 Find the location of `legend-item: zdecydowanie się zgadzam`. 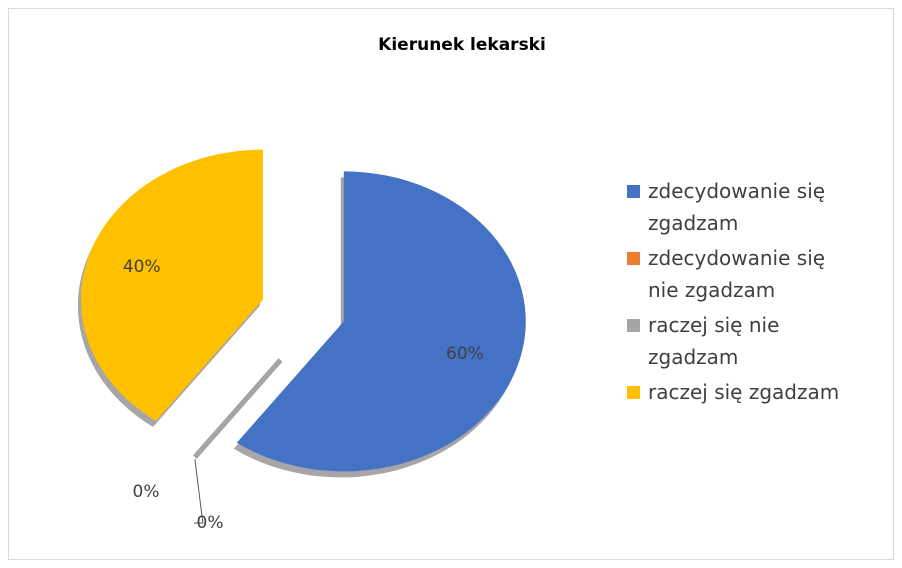

legend-item: zdecydowanie się zgadzam is located at coordinates (743, 207).